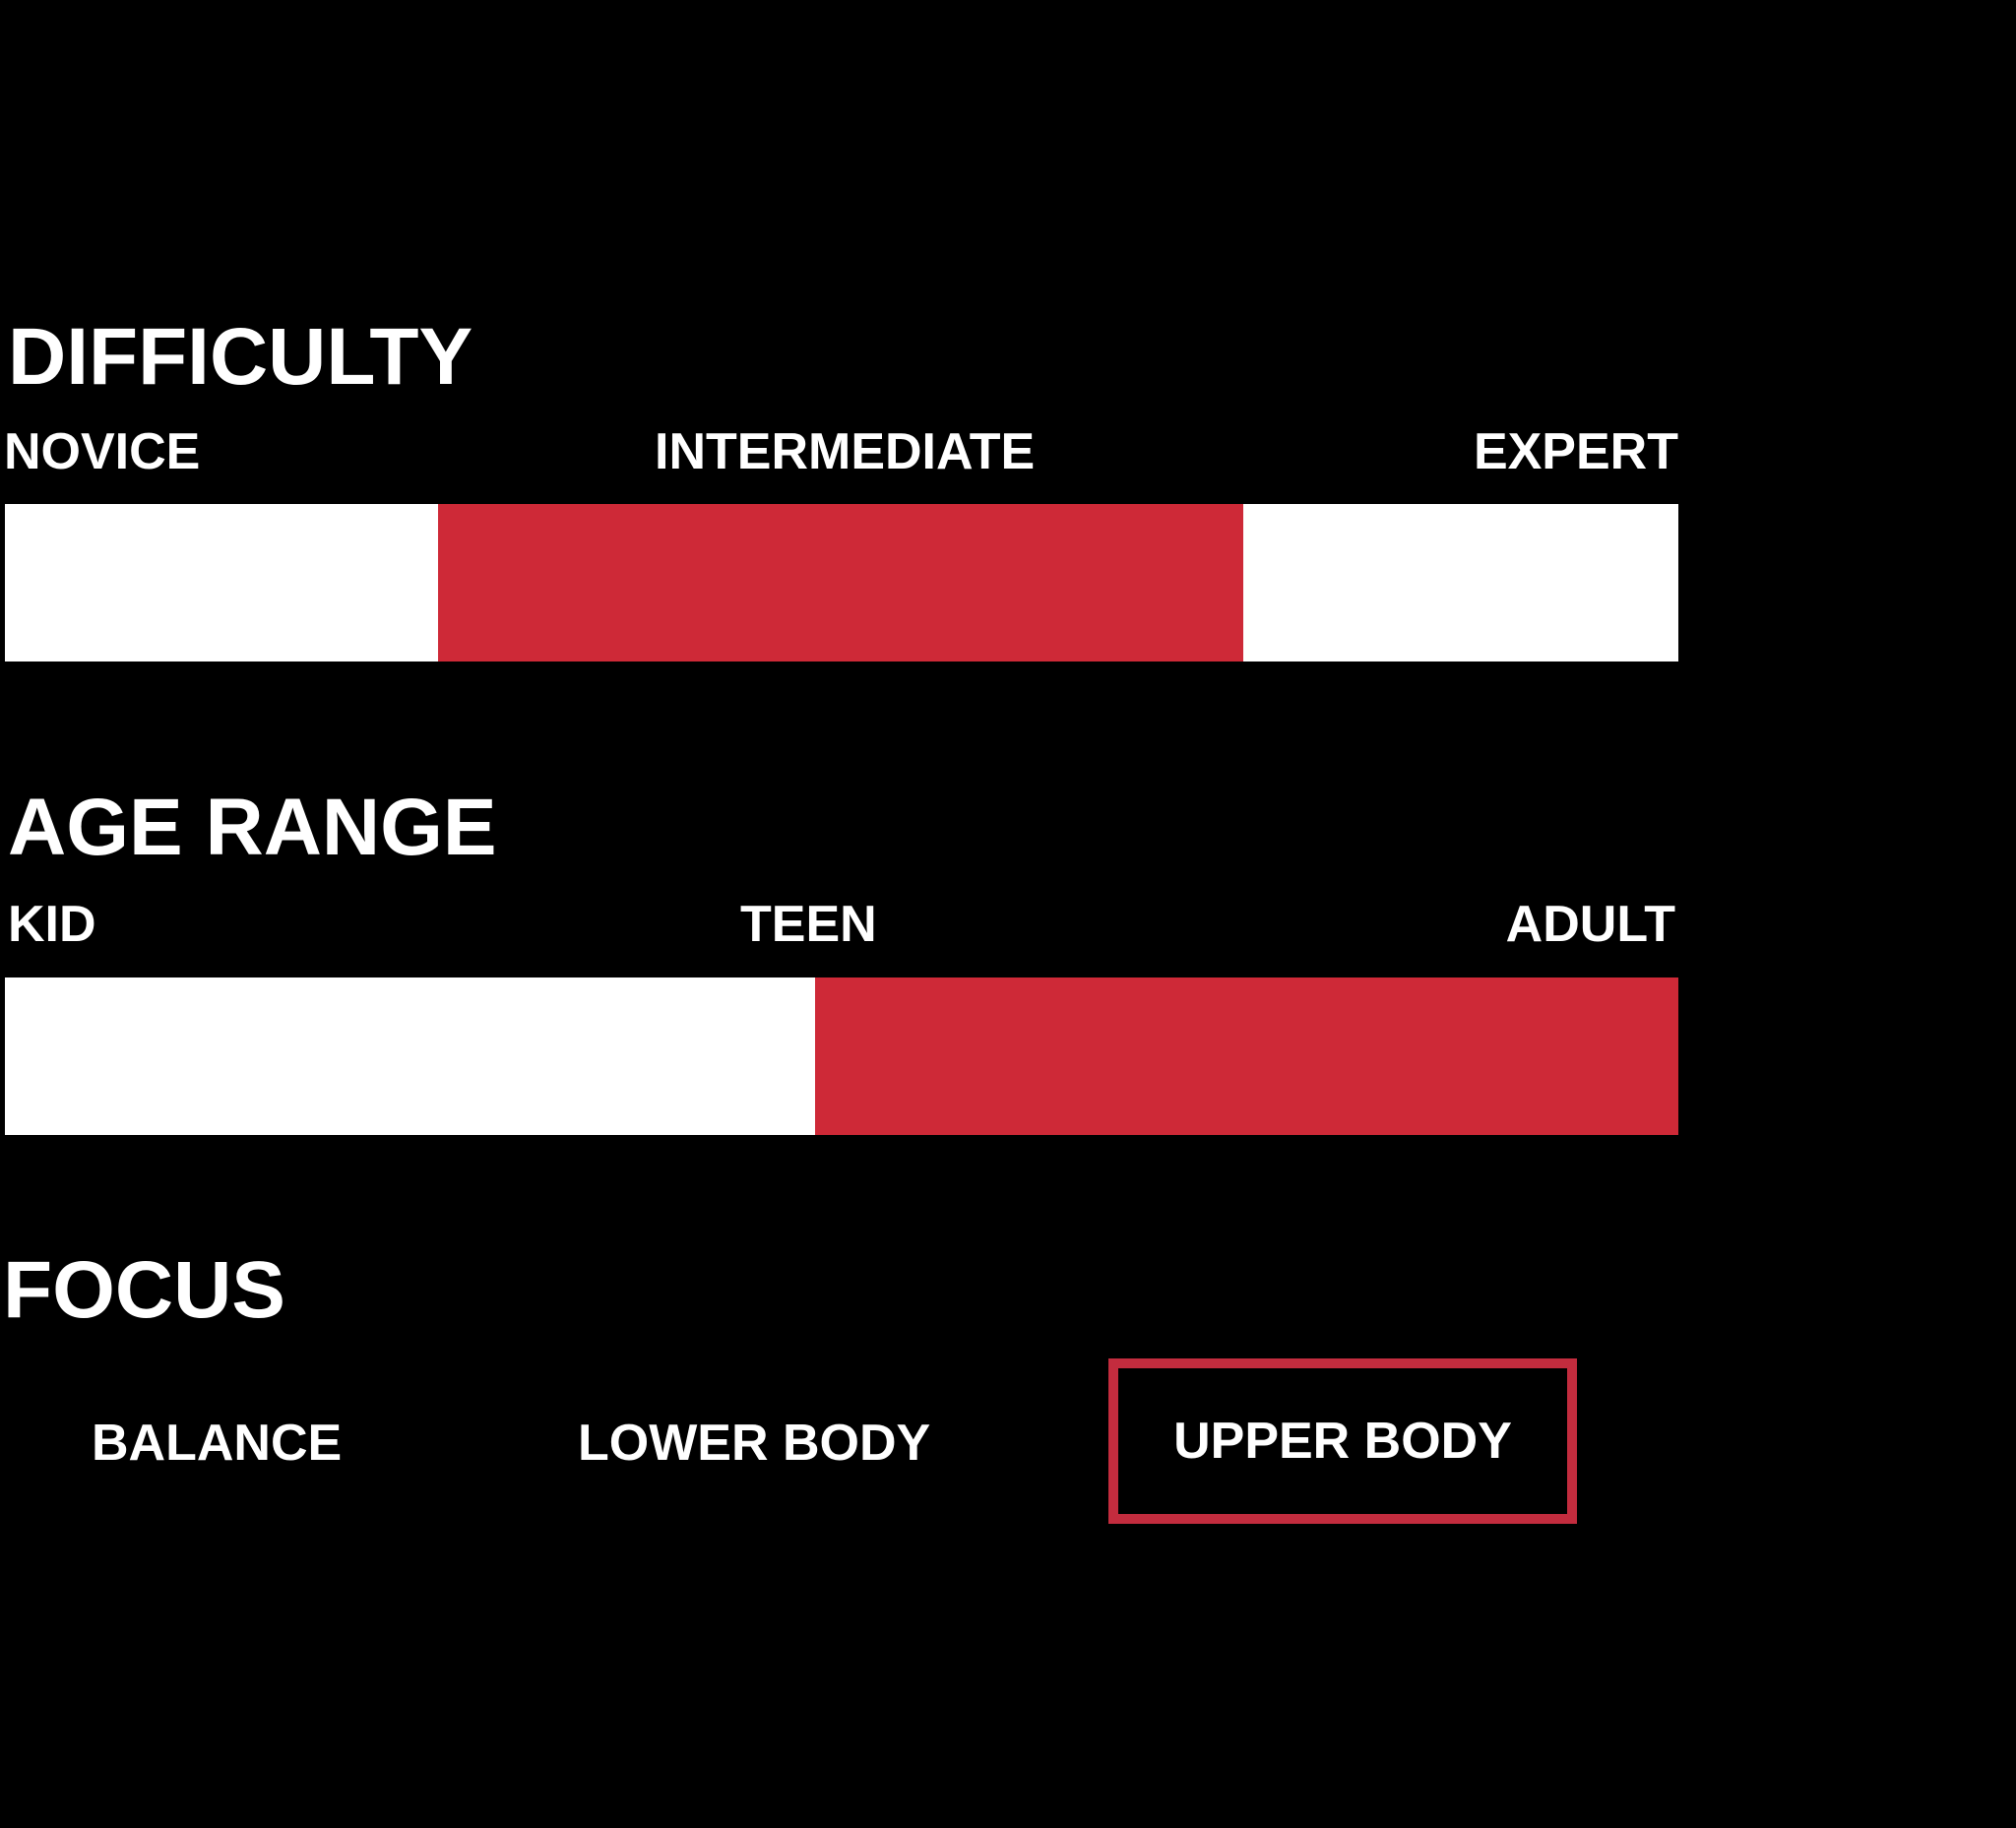 The width and height of the screenshot is (2016, 1828). Describe the element at coordinates (1246, 1056) in the screenshot. I see `age-segment-teen-adult-active` at that location.